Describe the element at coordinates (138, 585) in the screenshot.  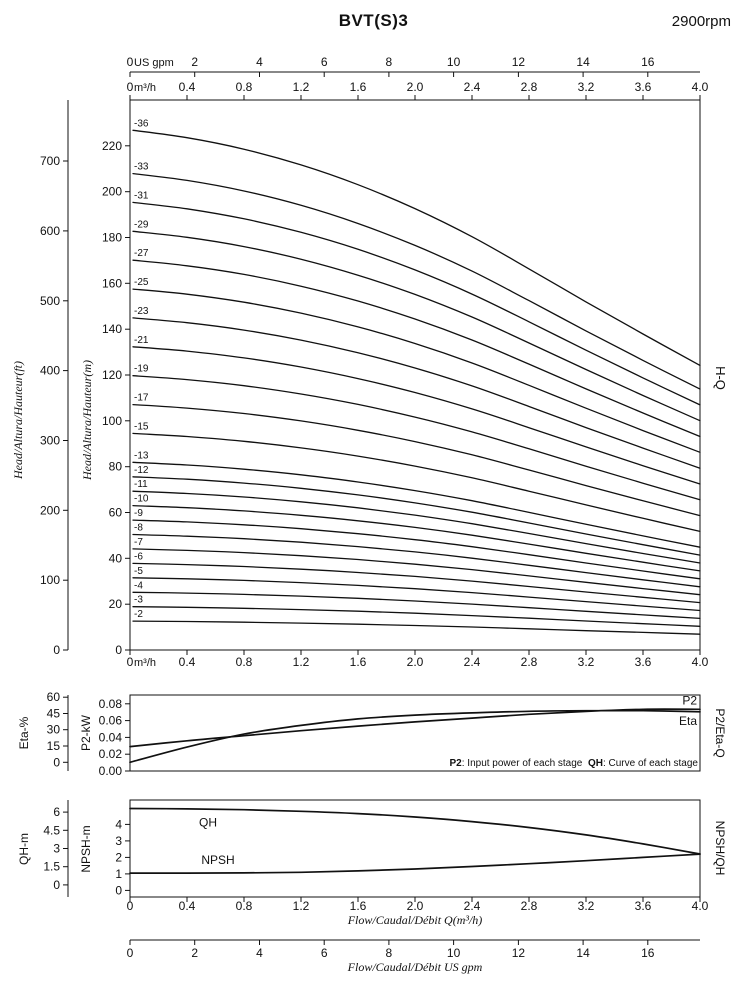
I see `stage-curve-label: -4` at that location.